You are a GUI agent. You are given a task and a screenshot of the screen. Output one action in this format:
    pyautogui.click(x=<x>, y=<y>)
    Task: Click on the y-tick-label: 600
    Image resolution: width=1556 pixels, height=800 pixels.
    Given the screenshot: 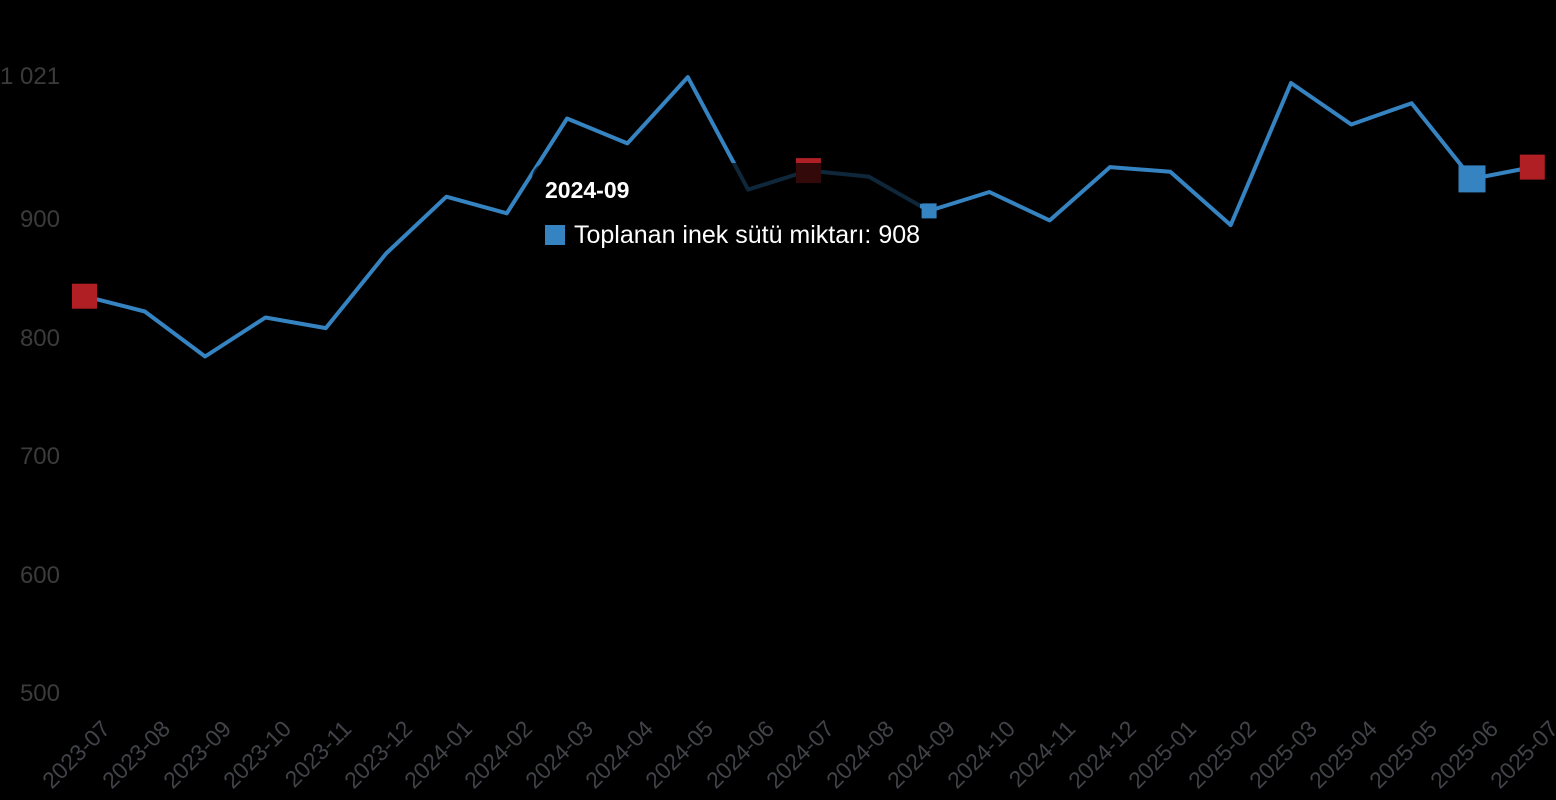 What is the action you would take?
    pyautogui.click(x=39, y=575)
    